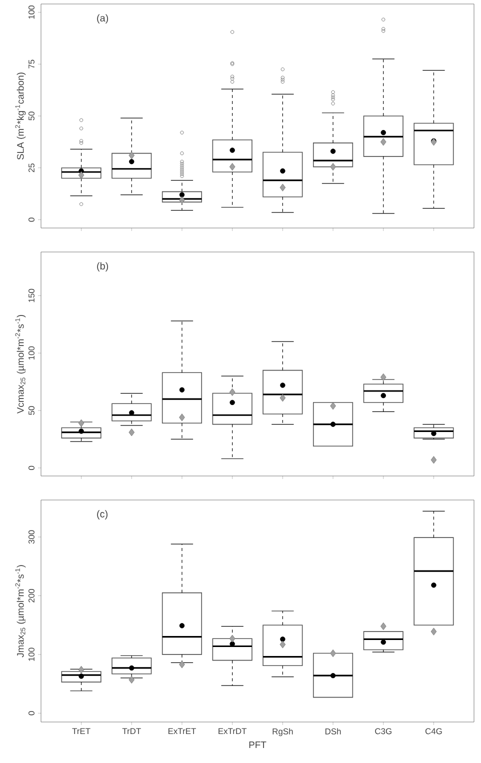 This screenshot has width=481, height=763. What do you see at coordinates (31, 167) in the screenshot?
I see `y-tick-label: 25` at bounding box center [31, 167].